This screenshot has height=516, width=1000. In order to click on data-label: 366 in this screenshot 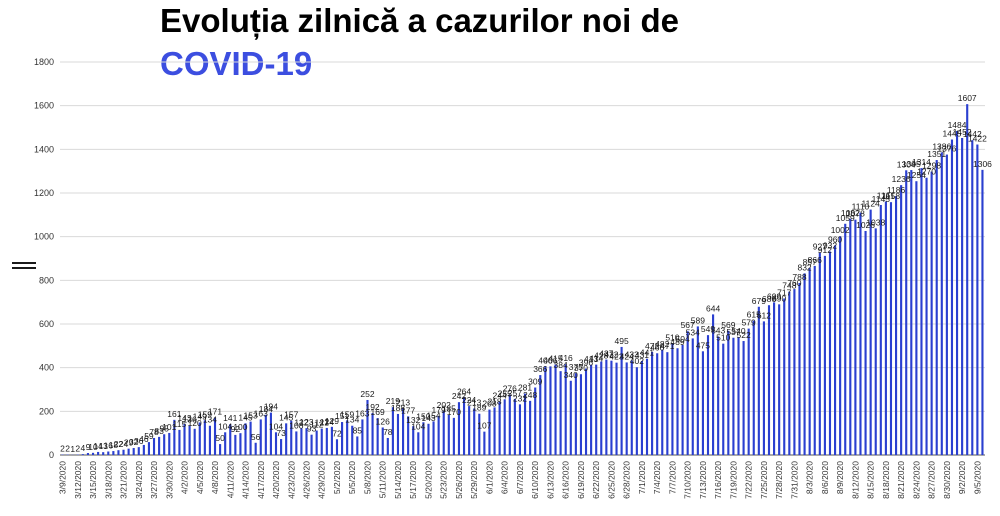, I will do `click(540, 369)`.